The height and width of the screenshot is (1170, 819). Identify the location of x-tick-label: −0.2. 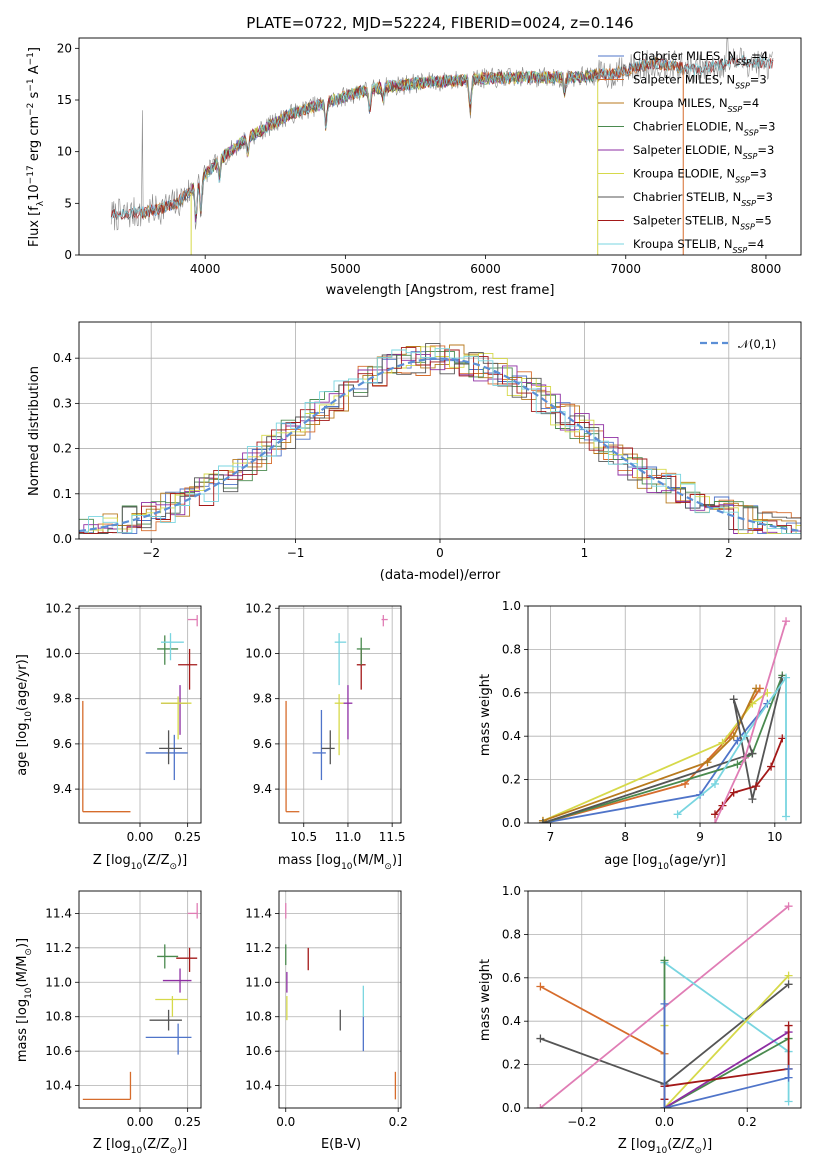
(581, 1122).